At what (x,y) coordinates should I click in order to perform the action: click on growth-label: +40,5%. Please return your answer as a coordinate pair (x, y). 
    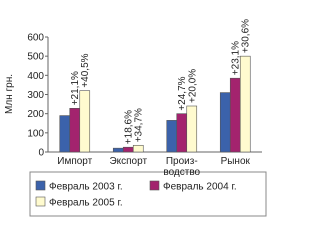
    Looking at the image, I should click on (85, 70).